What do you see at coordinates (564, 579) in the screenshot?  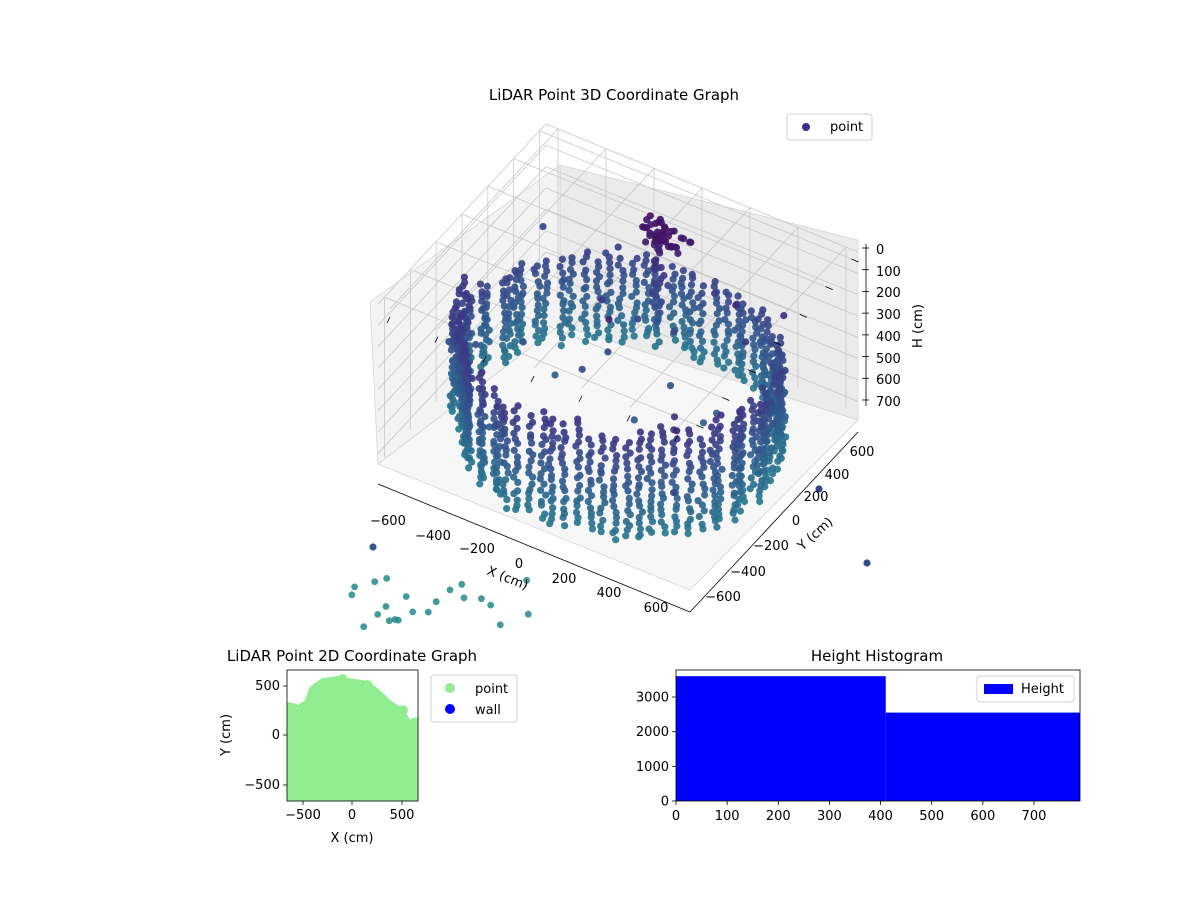 I see `x-tick-3d: 200` at bounding box center [564, 579].